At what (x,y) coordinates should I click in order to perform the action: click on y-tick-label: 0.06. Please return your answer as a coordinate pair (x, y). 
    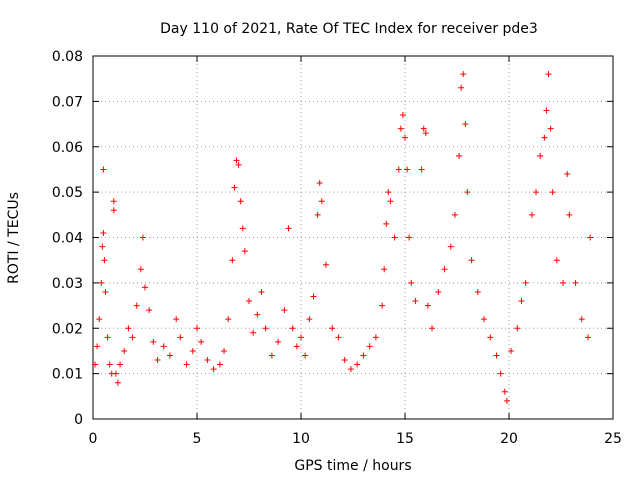
    Looking at the image, I should click on (67, 148).